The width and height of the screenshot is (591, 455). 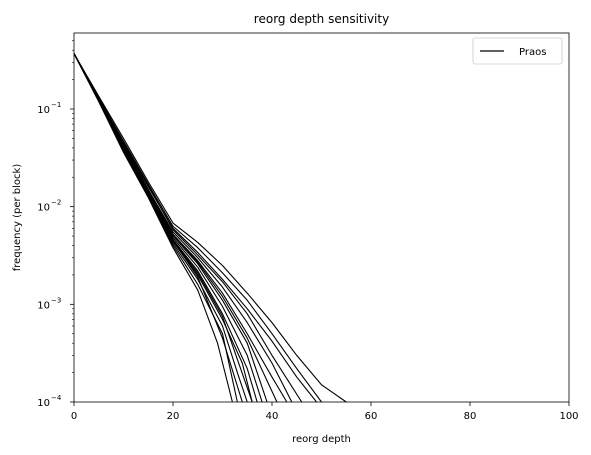 What do you see at coordinates (74, 416) in the screenshot?
I see `x-tick-label: 0` at bounding box center [74, 416].